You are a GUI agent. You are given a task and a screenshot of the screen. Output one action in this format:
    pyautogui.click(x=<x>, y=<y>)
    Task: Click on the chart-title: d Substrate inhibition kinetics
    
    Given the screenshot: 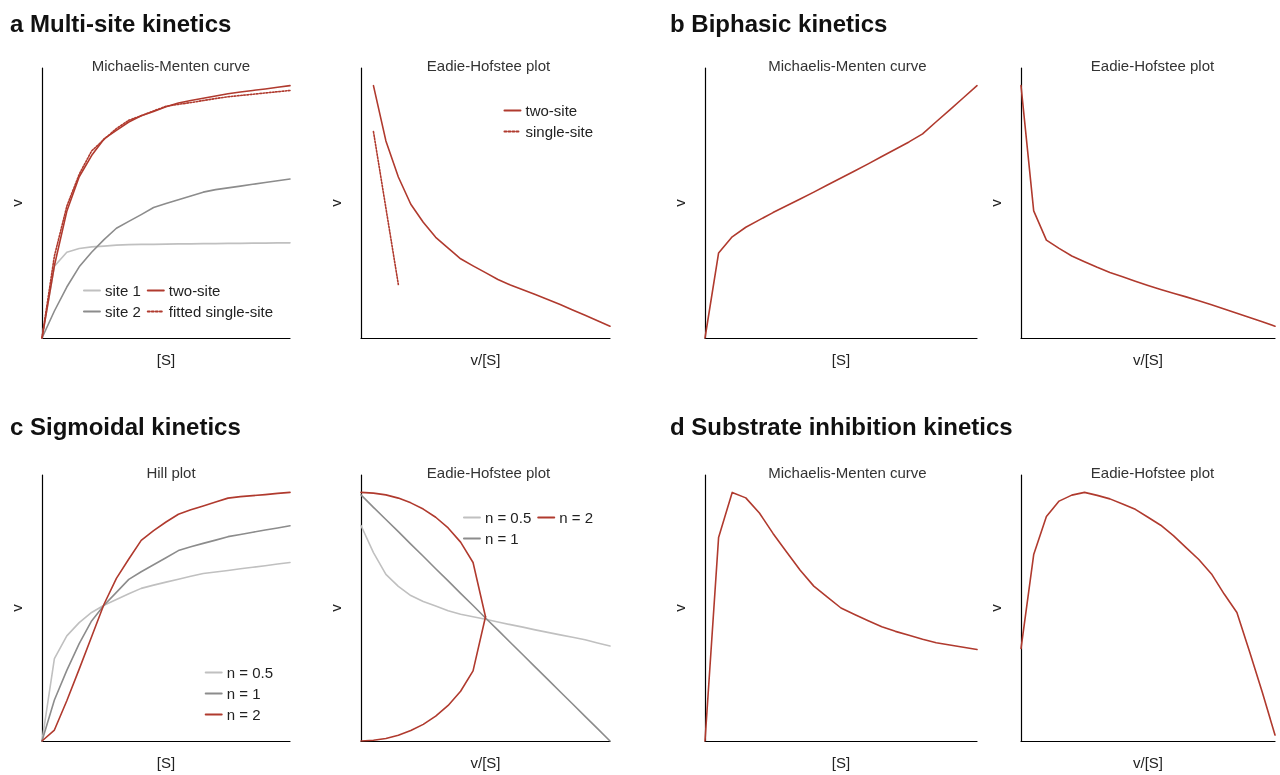 What is the action you would take?
    pyautogui.click(x=841, y=427)
    